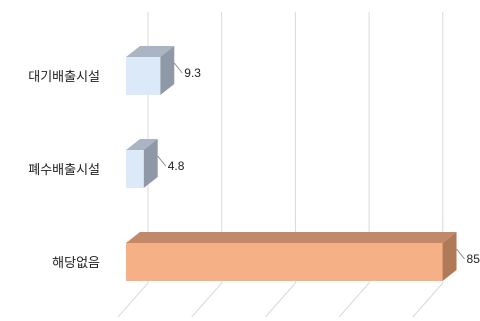 The image size is (480, 321). I want to click on value-label: 9.3, so click(192, 73).